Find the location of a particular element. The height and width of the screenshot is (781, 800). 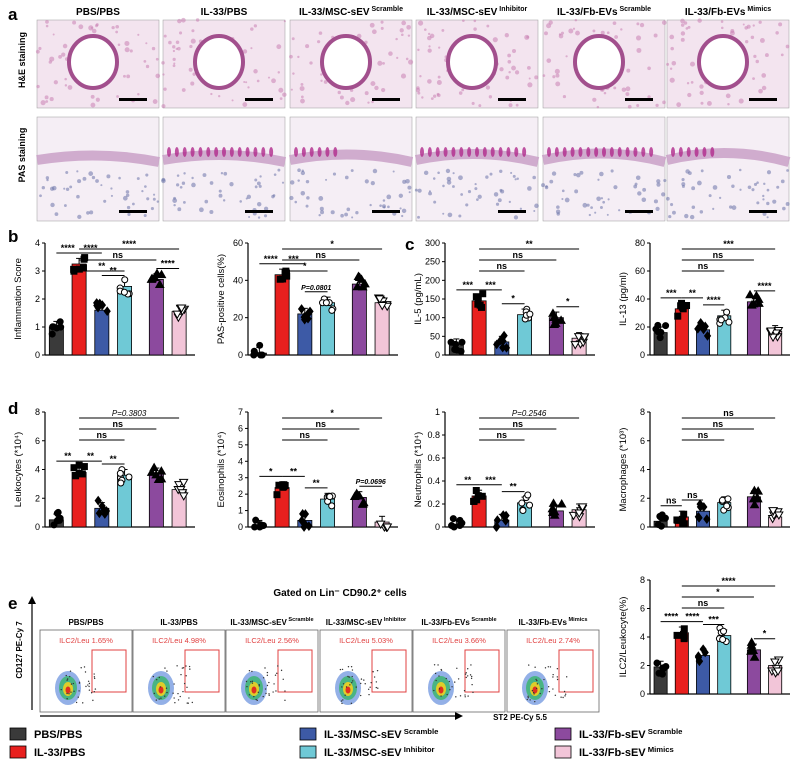

significance-label: * is located at coordinates (332, 244).